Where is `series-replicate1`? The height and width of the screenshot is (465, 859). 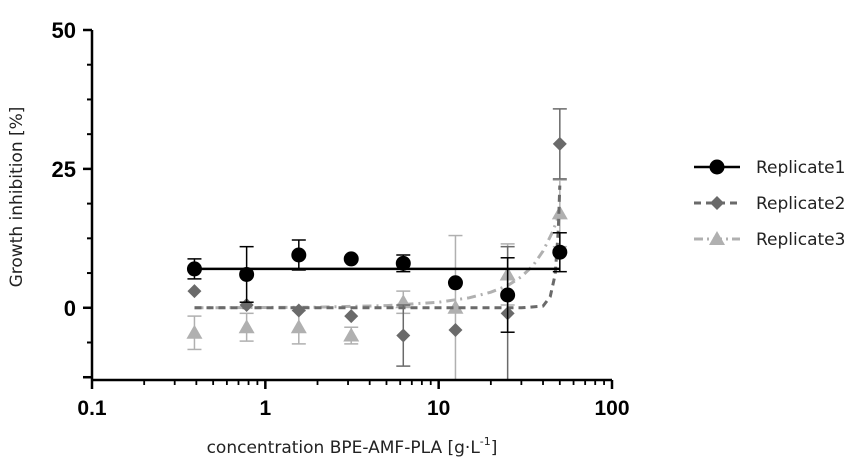
series-replicate1 is located at coordinates (377, 282).